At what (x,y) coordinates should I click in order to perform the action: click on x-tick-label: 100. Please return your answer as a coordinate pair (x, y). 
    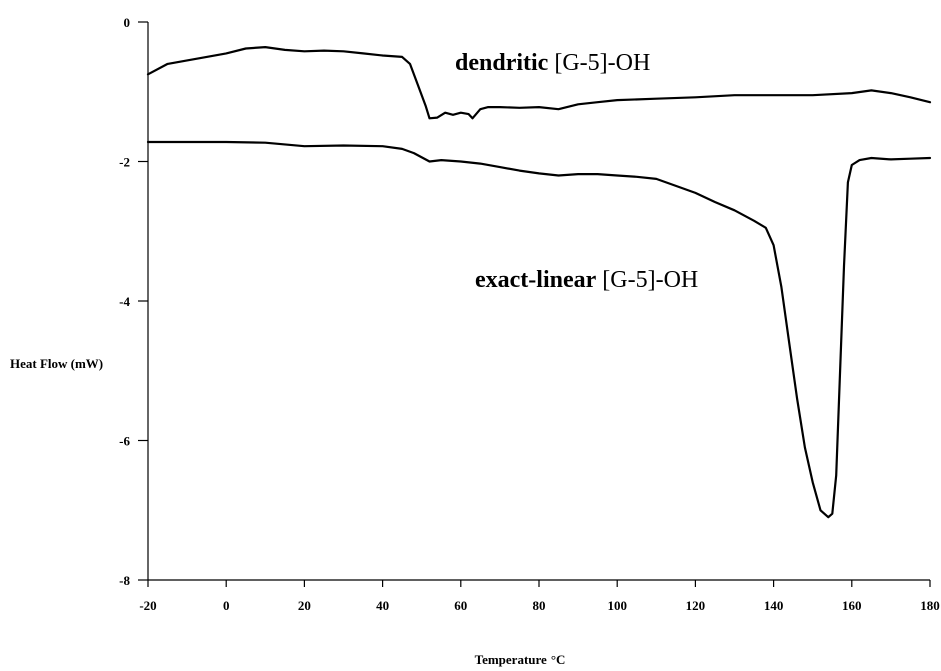
    Looking at the image, I should click on (617, 605).